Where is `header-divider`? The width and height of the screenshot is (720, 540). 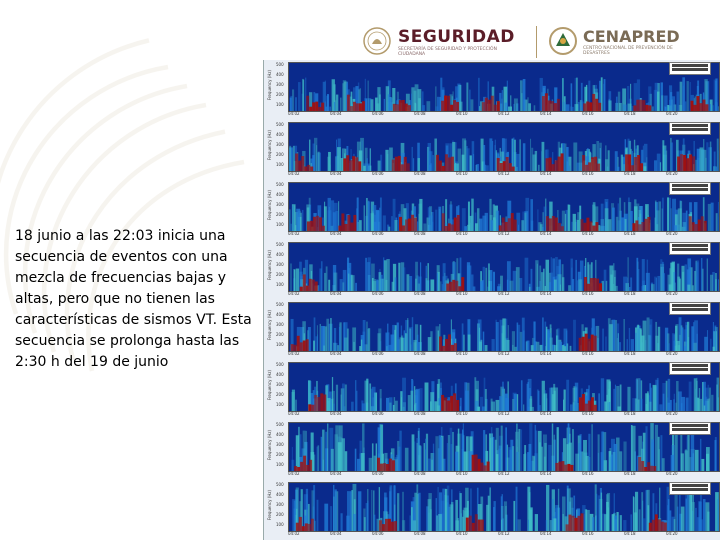
header-divider is located at coordinates (536, 42).